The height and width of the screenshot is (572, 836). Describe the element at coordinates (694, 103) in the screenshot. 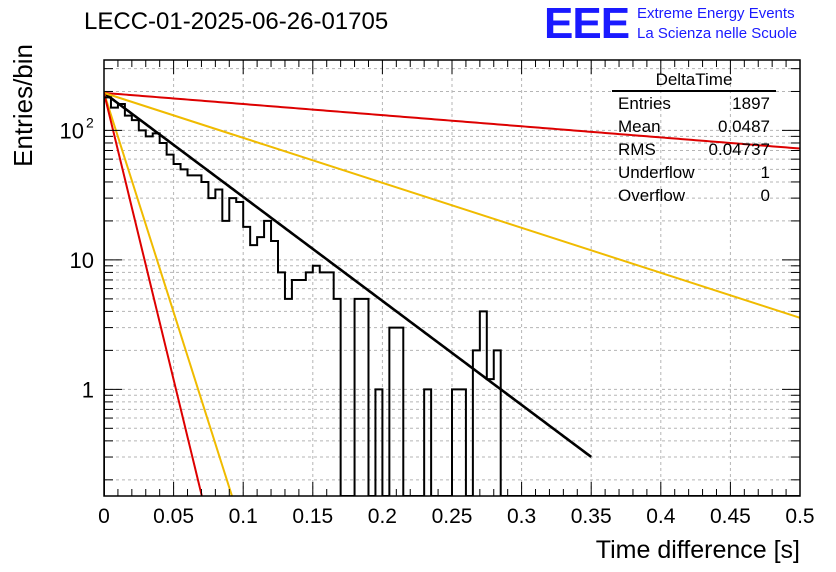

I see `stats-row-entries: Entries 1897` at that location.